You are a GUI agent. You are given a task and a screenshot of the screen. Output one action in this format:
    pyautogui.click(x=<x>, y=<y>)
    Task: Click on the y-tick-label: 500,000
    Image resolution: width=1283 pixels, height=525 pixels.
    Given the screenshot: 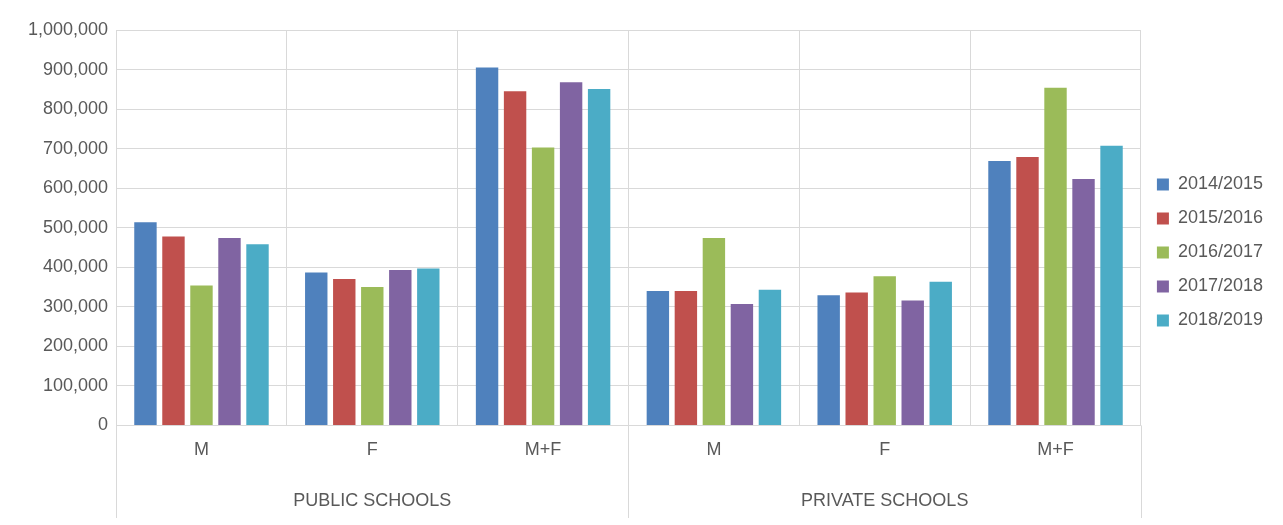 What is the action you would take?
    pyautogui.click(x=76, y=226)
    